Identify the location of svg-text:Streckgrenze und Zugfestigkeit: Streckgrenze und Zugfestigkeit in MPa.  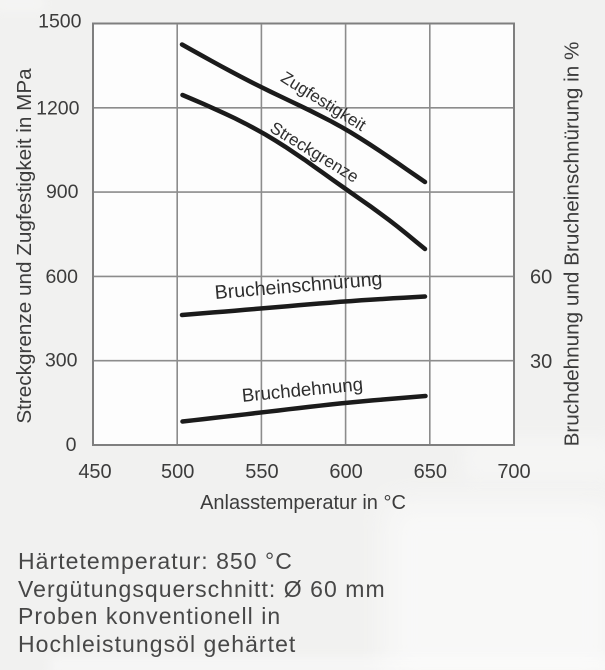
(24, 246).